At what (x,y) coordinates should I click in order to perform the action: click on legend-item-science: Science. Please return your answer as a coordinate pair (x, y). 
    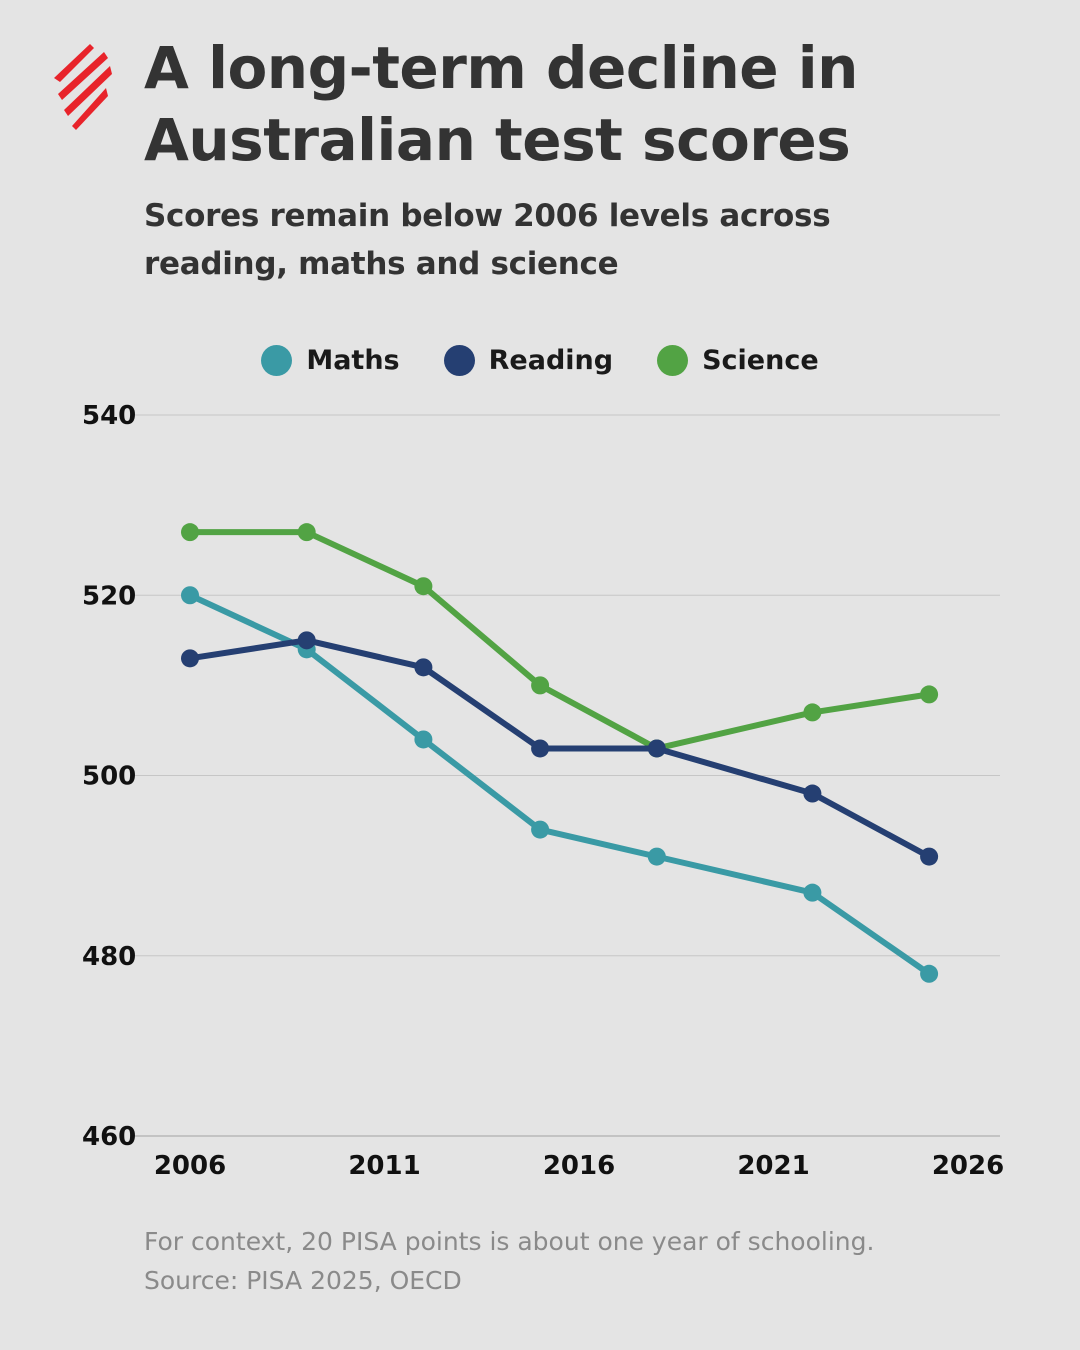
    Looking at the image, I should click on (738, 360).